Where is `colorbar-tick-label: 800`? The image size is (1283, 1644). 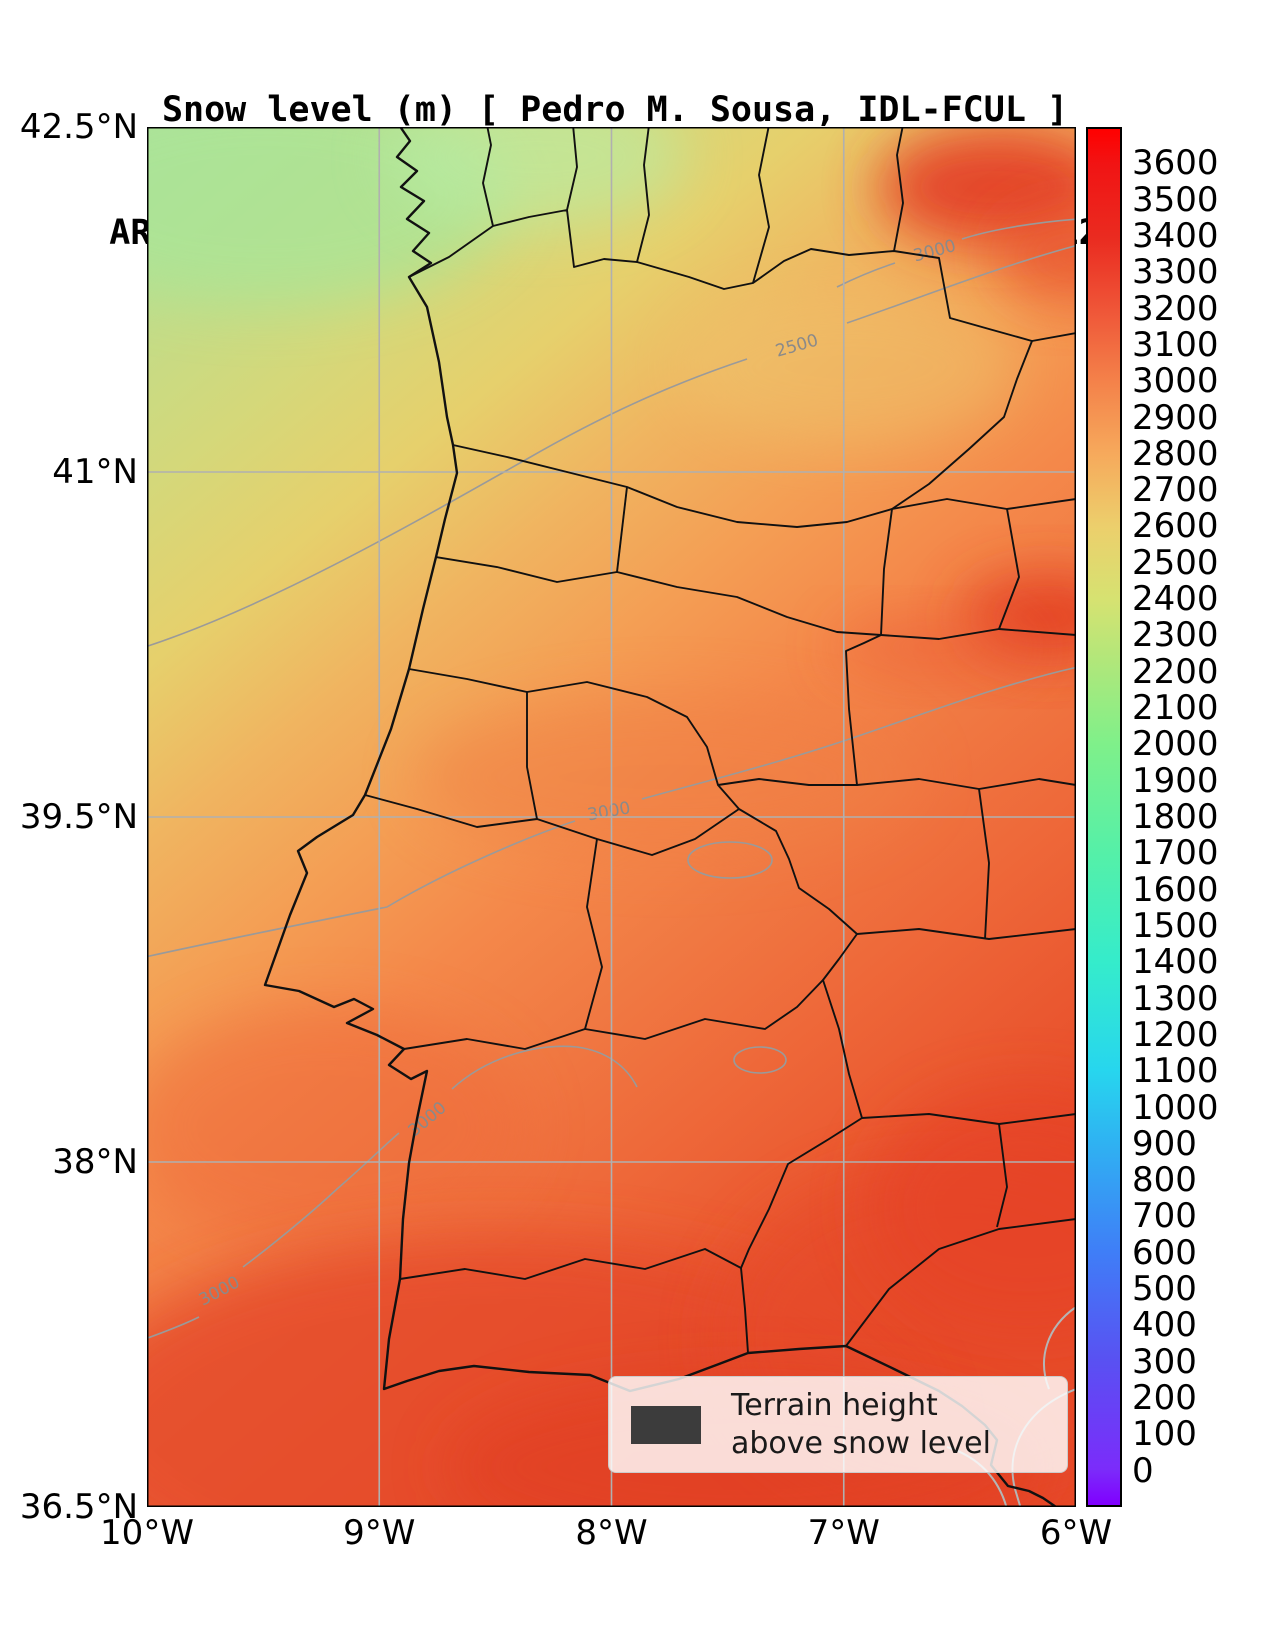
colorbar-tick-label: 800 is located at coordinates (1164, 1180).